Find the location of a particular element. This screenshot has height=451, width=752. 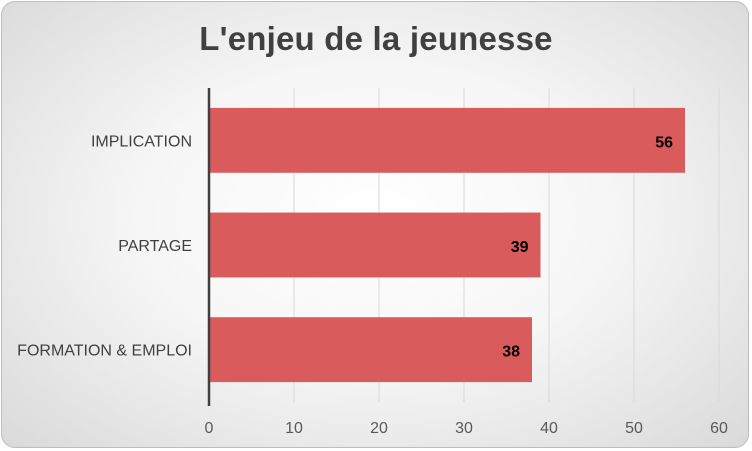

data-label: 38 is located at coordinates (511, 352).